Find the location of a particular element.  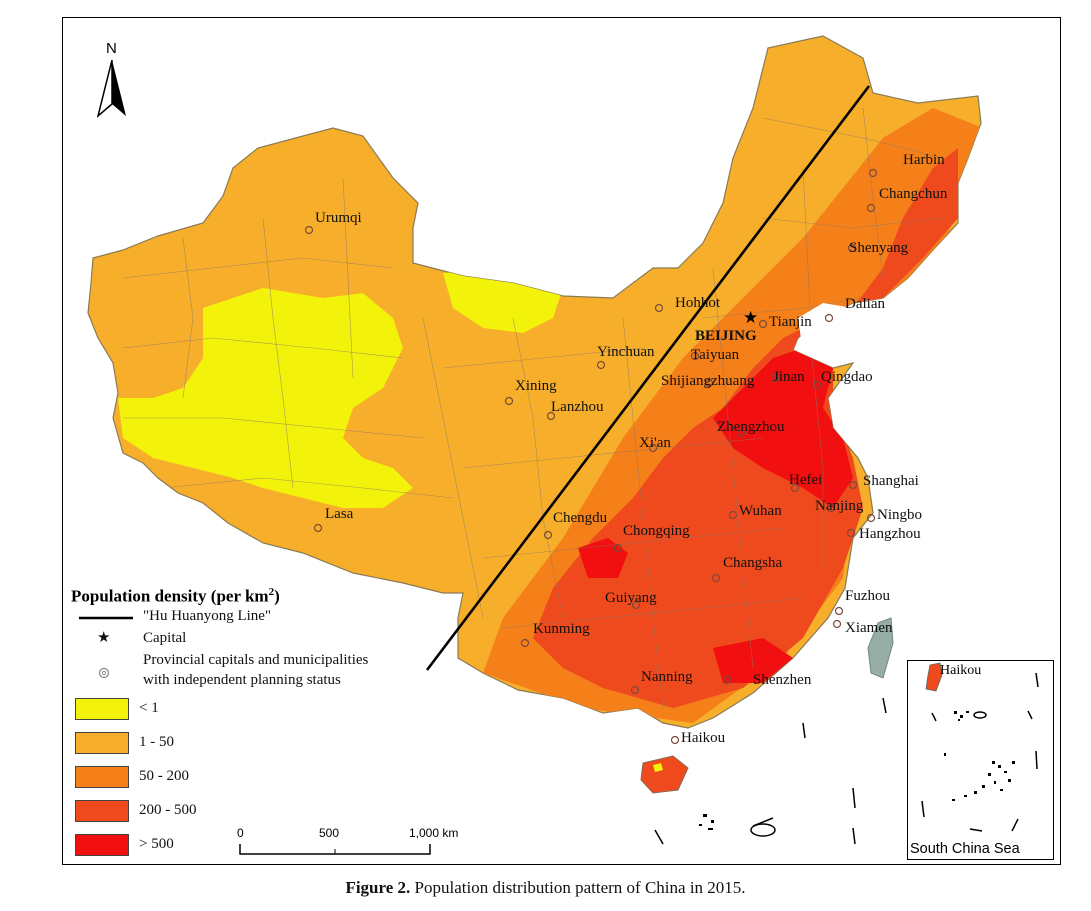

city-label-ningbo: Ningbo is located at coordinates (899, 515).